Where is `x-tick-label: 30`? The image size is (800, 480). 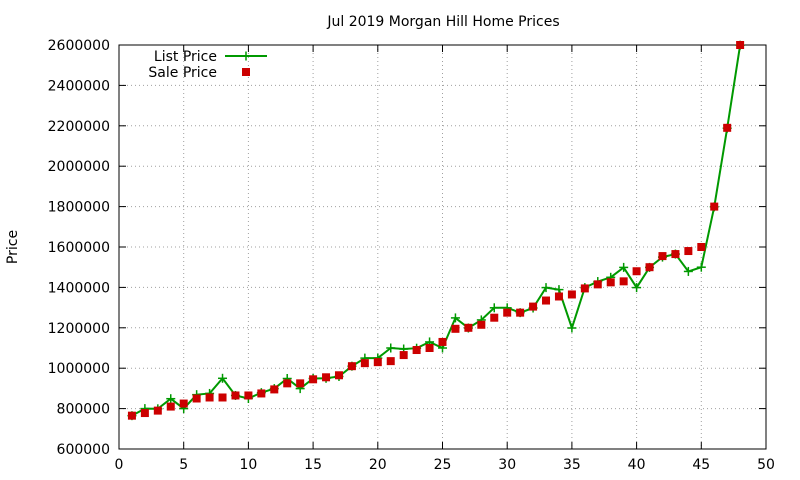
x-tick-label: 30 is located at coordinates (507, 465).